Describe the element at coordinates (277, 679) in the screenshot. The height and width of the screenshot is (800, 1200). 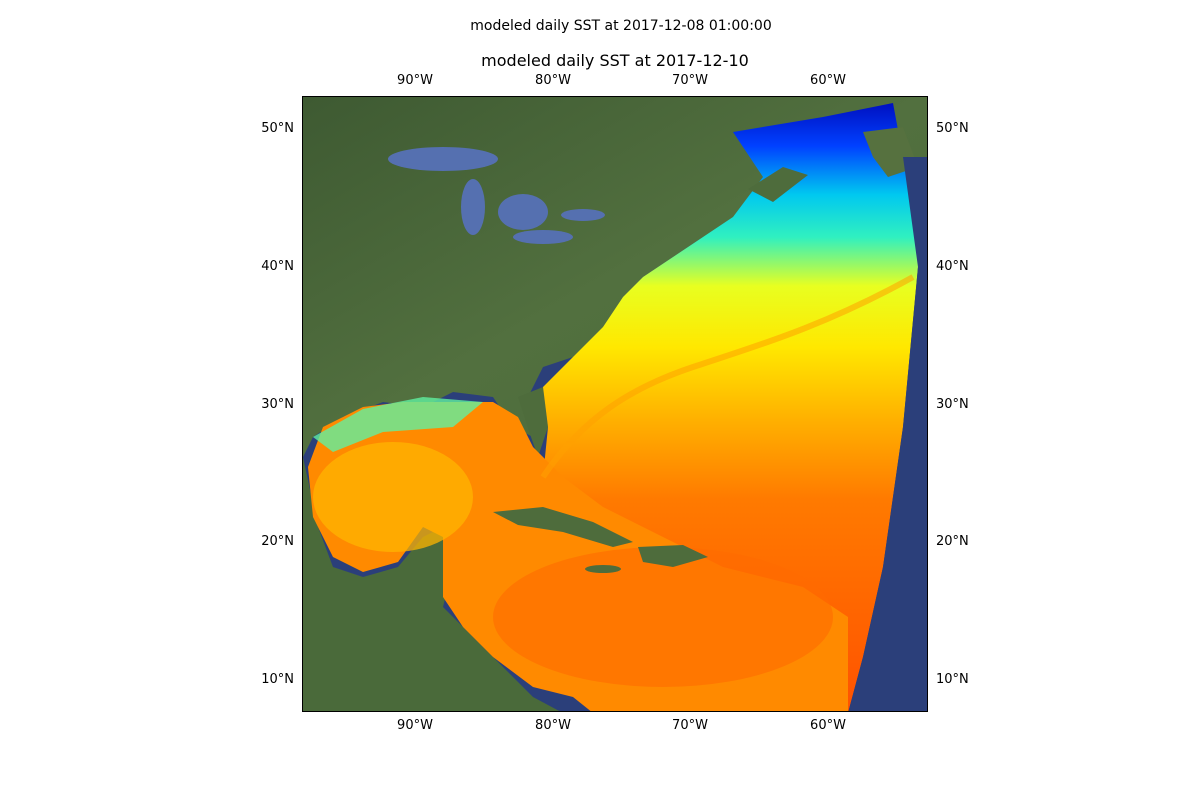
I see `y-tick-left-10n: 10°N` at that location.